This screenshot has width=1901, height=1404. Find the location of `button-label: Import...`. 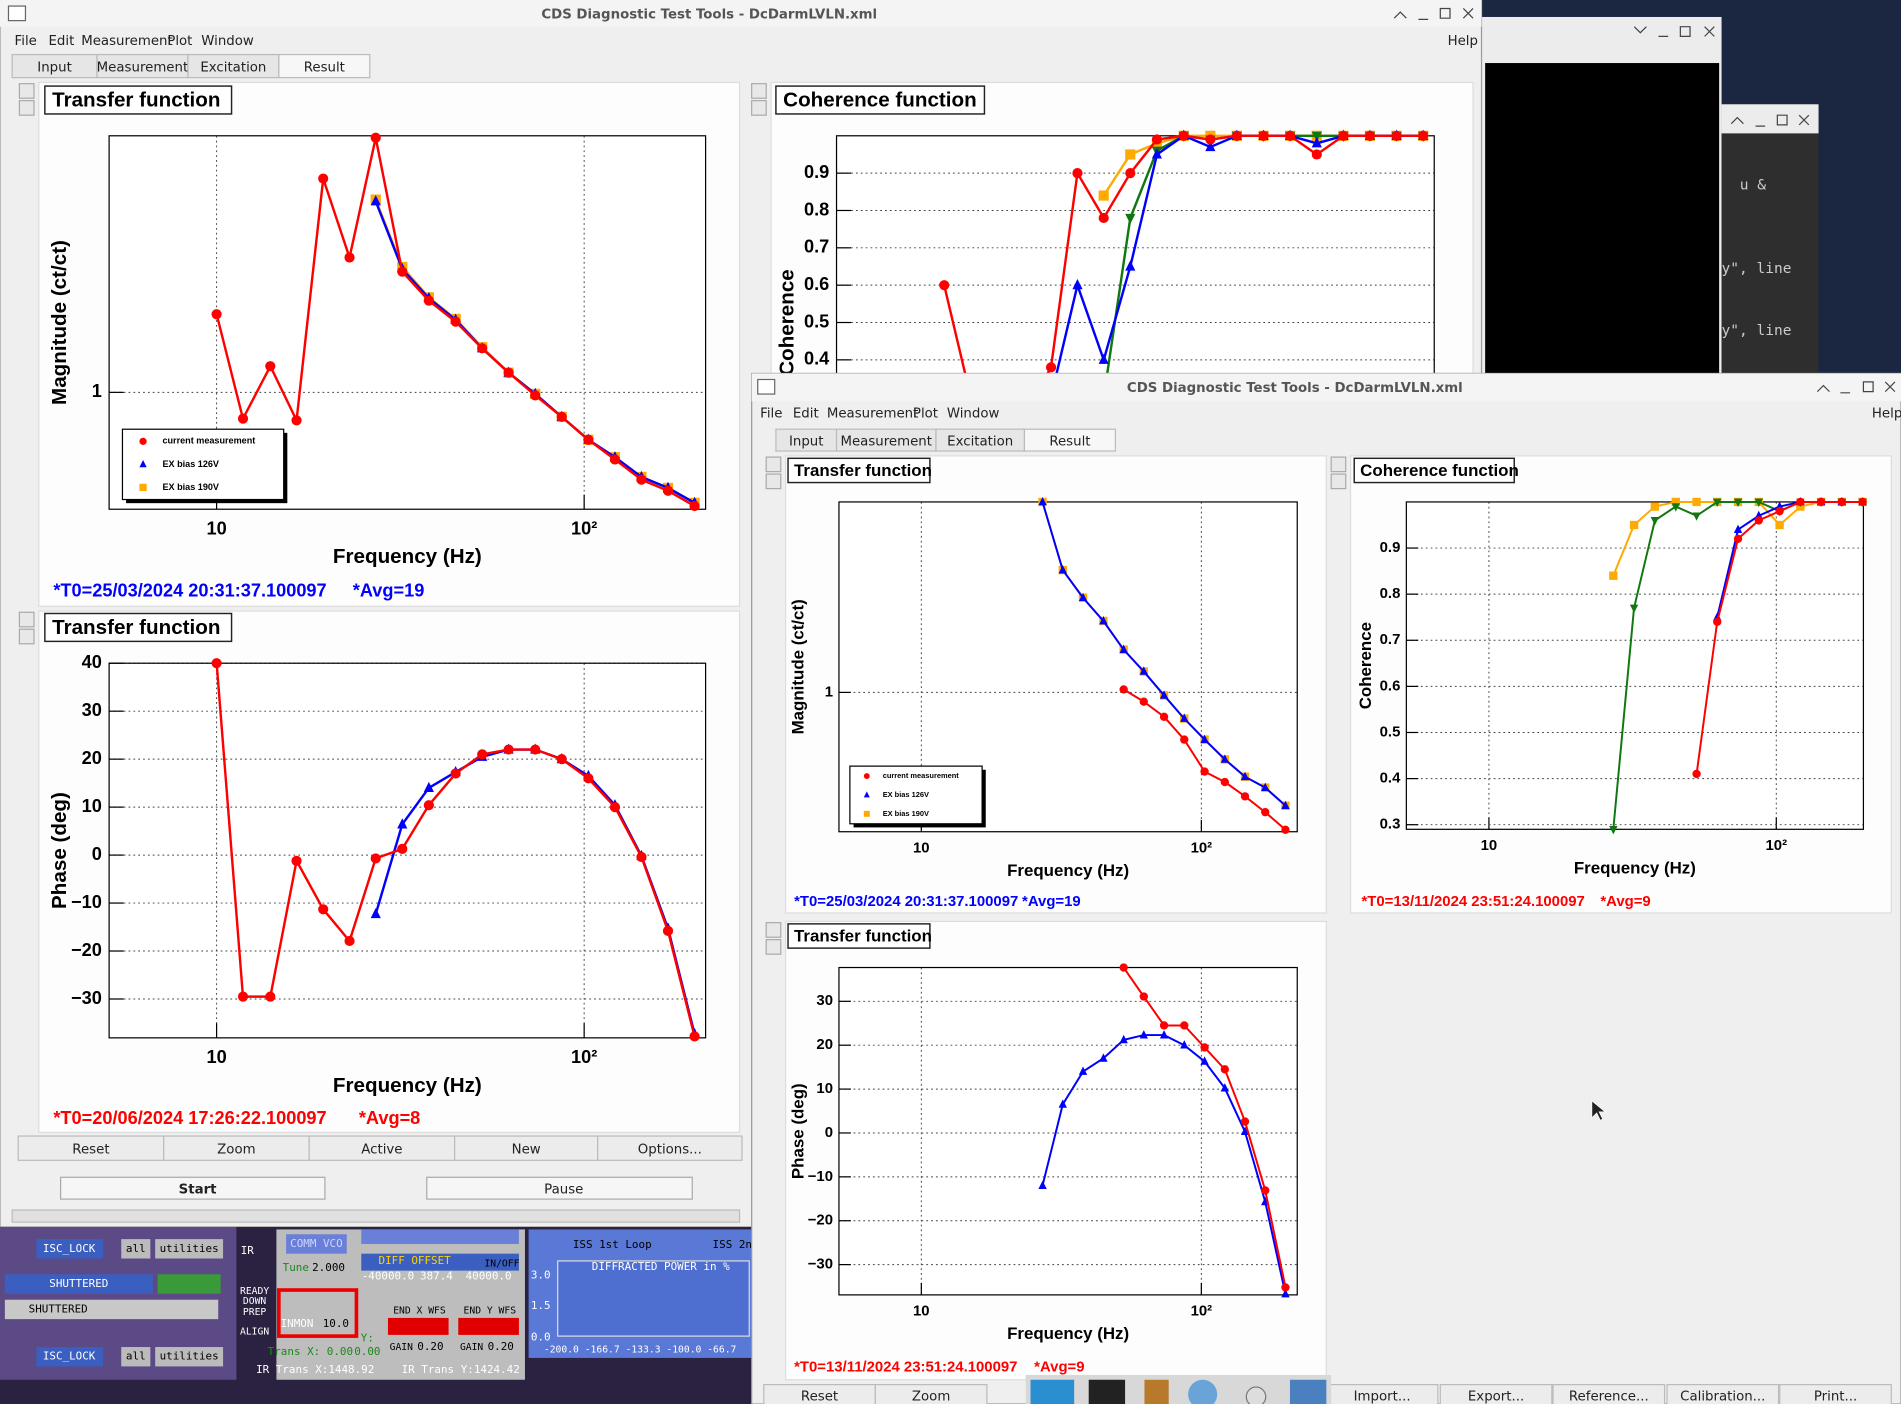

button-label: Import... is located at coordinates (1382, 1397).